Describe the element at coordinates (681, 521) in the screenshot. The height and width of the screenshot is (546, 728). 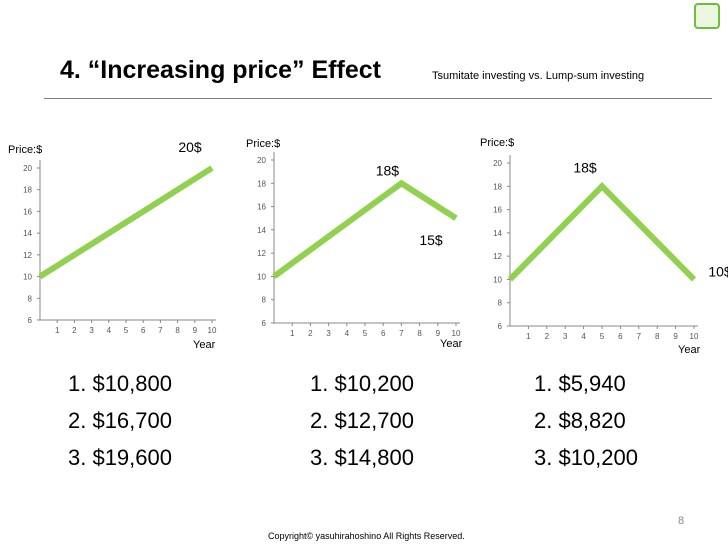
I see `page-number: 8` at that location.